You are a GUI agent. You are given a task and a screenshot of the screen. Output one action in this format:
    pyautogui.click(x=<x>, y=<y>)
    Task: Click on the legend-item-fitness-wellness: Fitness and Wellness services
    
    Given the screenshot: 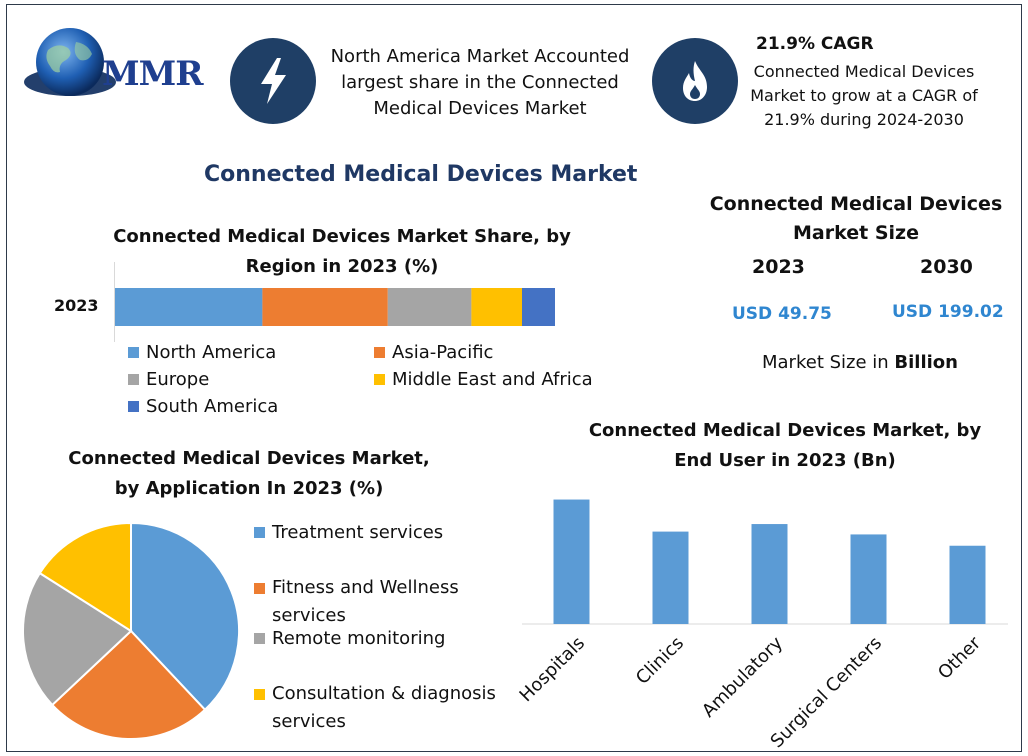 What is the action you would take?
    pyautogui.click(x=364, y=602)
    